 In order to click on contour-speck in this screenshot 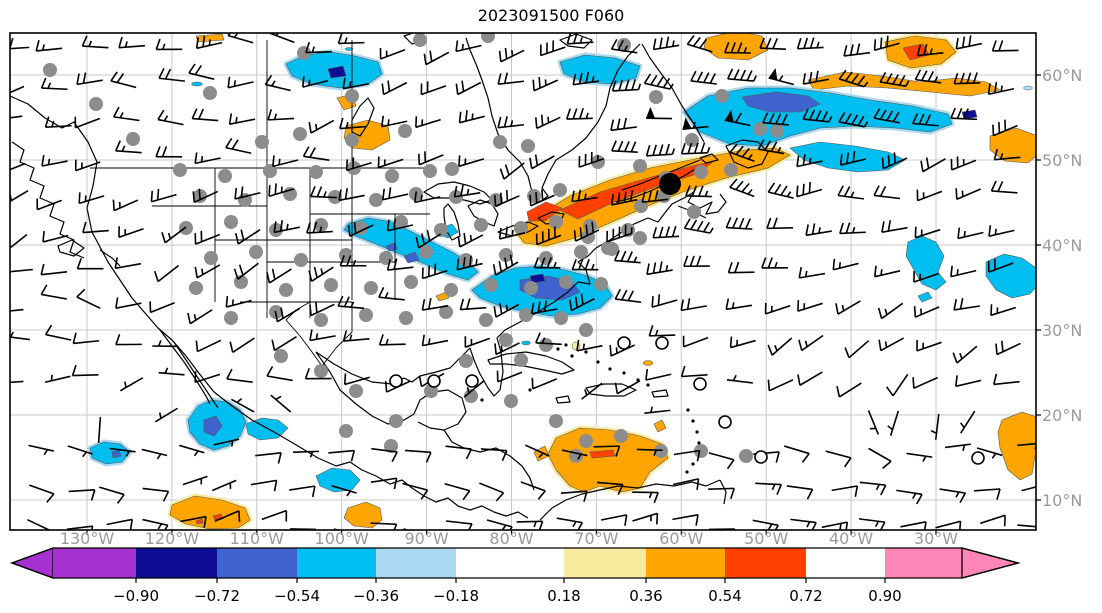, I will do `click(349, 49)`.